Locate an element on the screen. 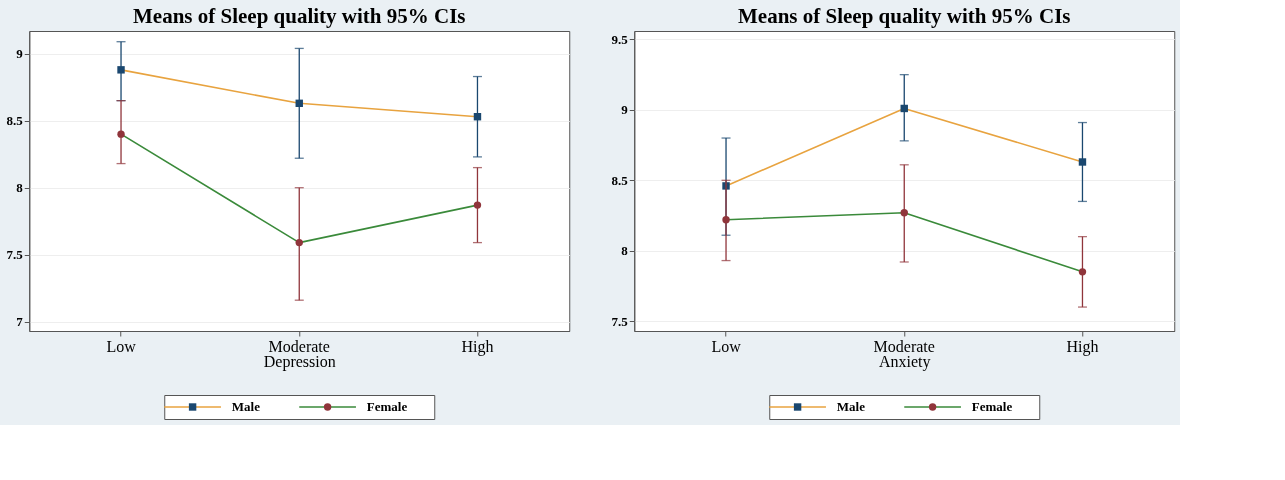 This screenshot has width=1285, height=480. y-tick-label: 7 is located at coordinates (20, 322).